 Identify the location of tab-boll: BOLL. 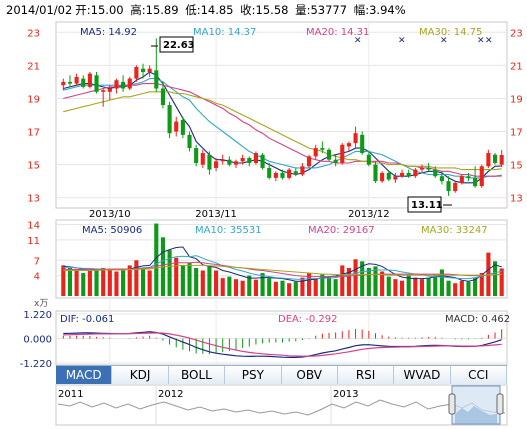
(197, 375).